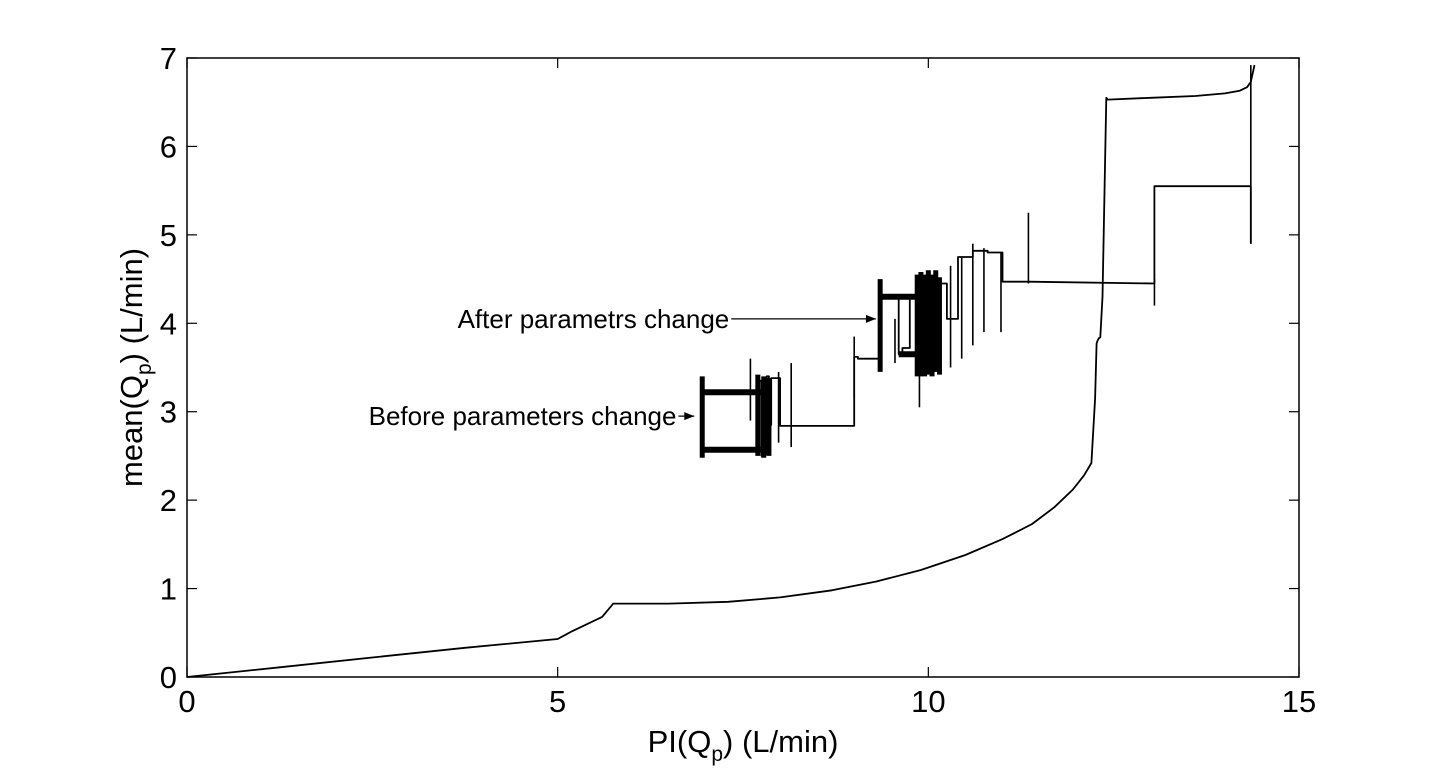 The height and width of the screenshot is (783, 1435). What do you see at coordinates (168, 677) in the screenshot?
I see `y-tick-label: 0` at bounding box center [168, 677].